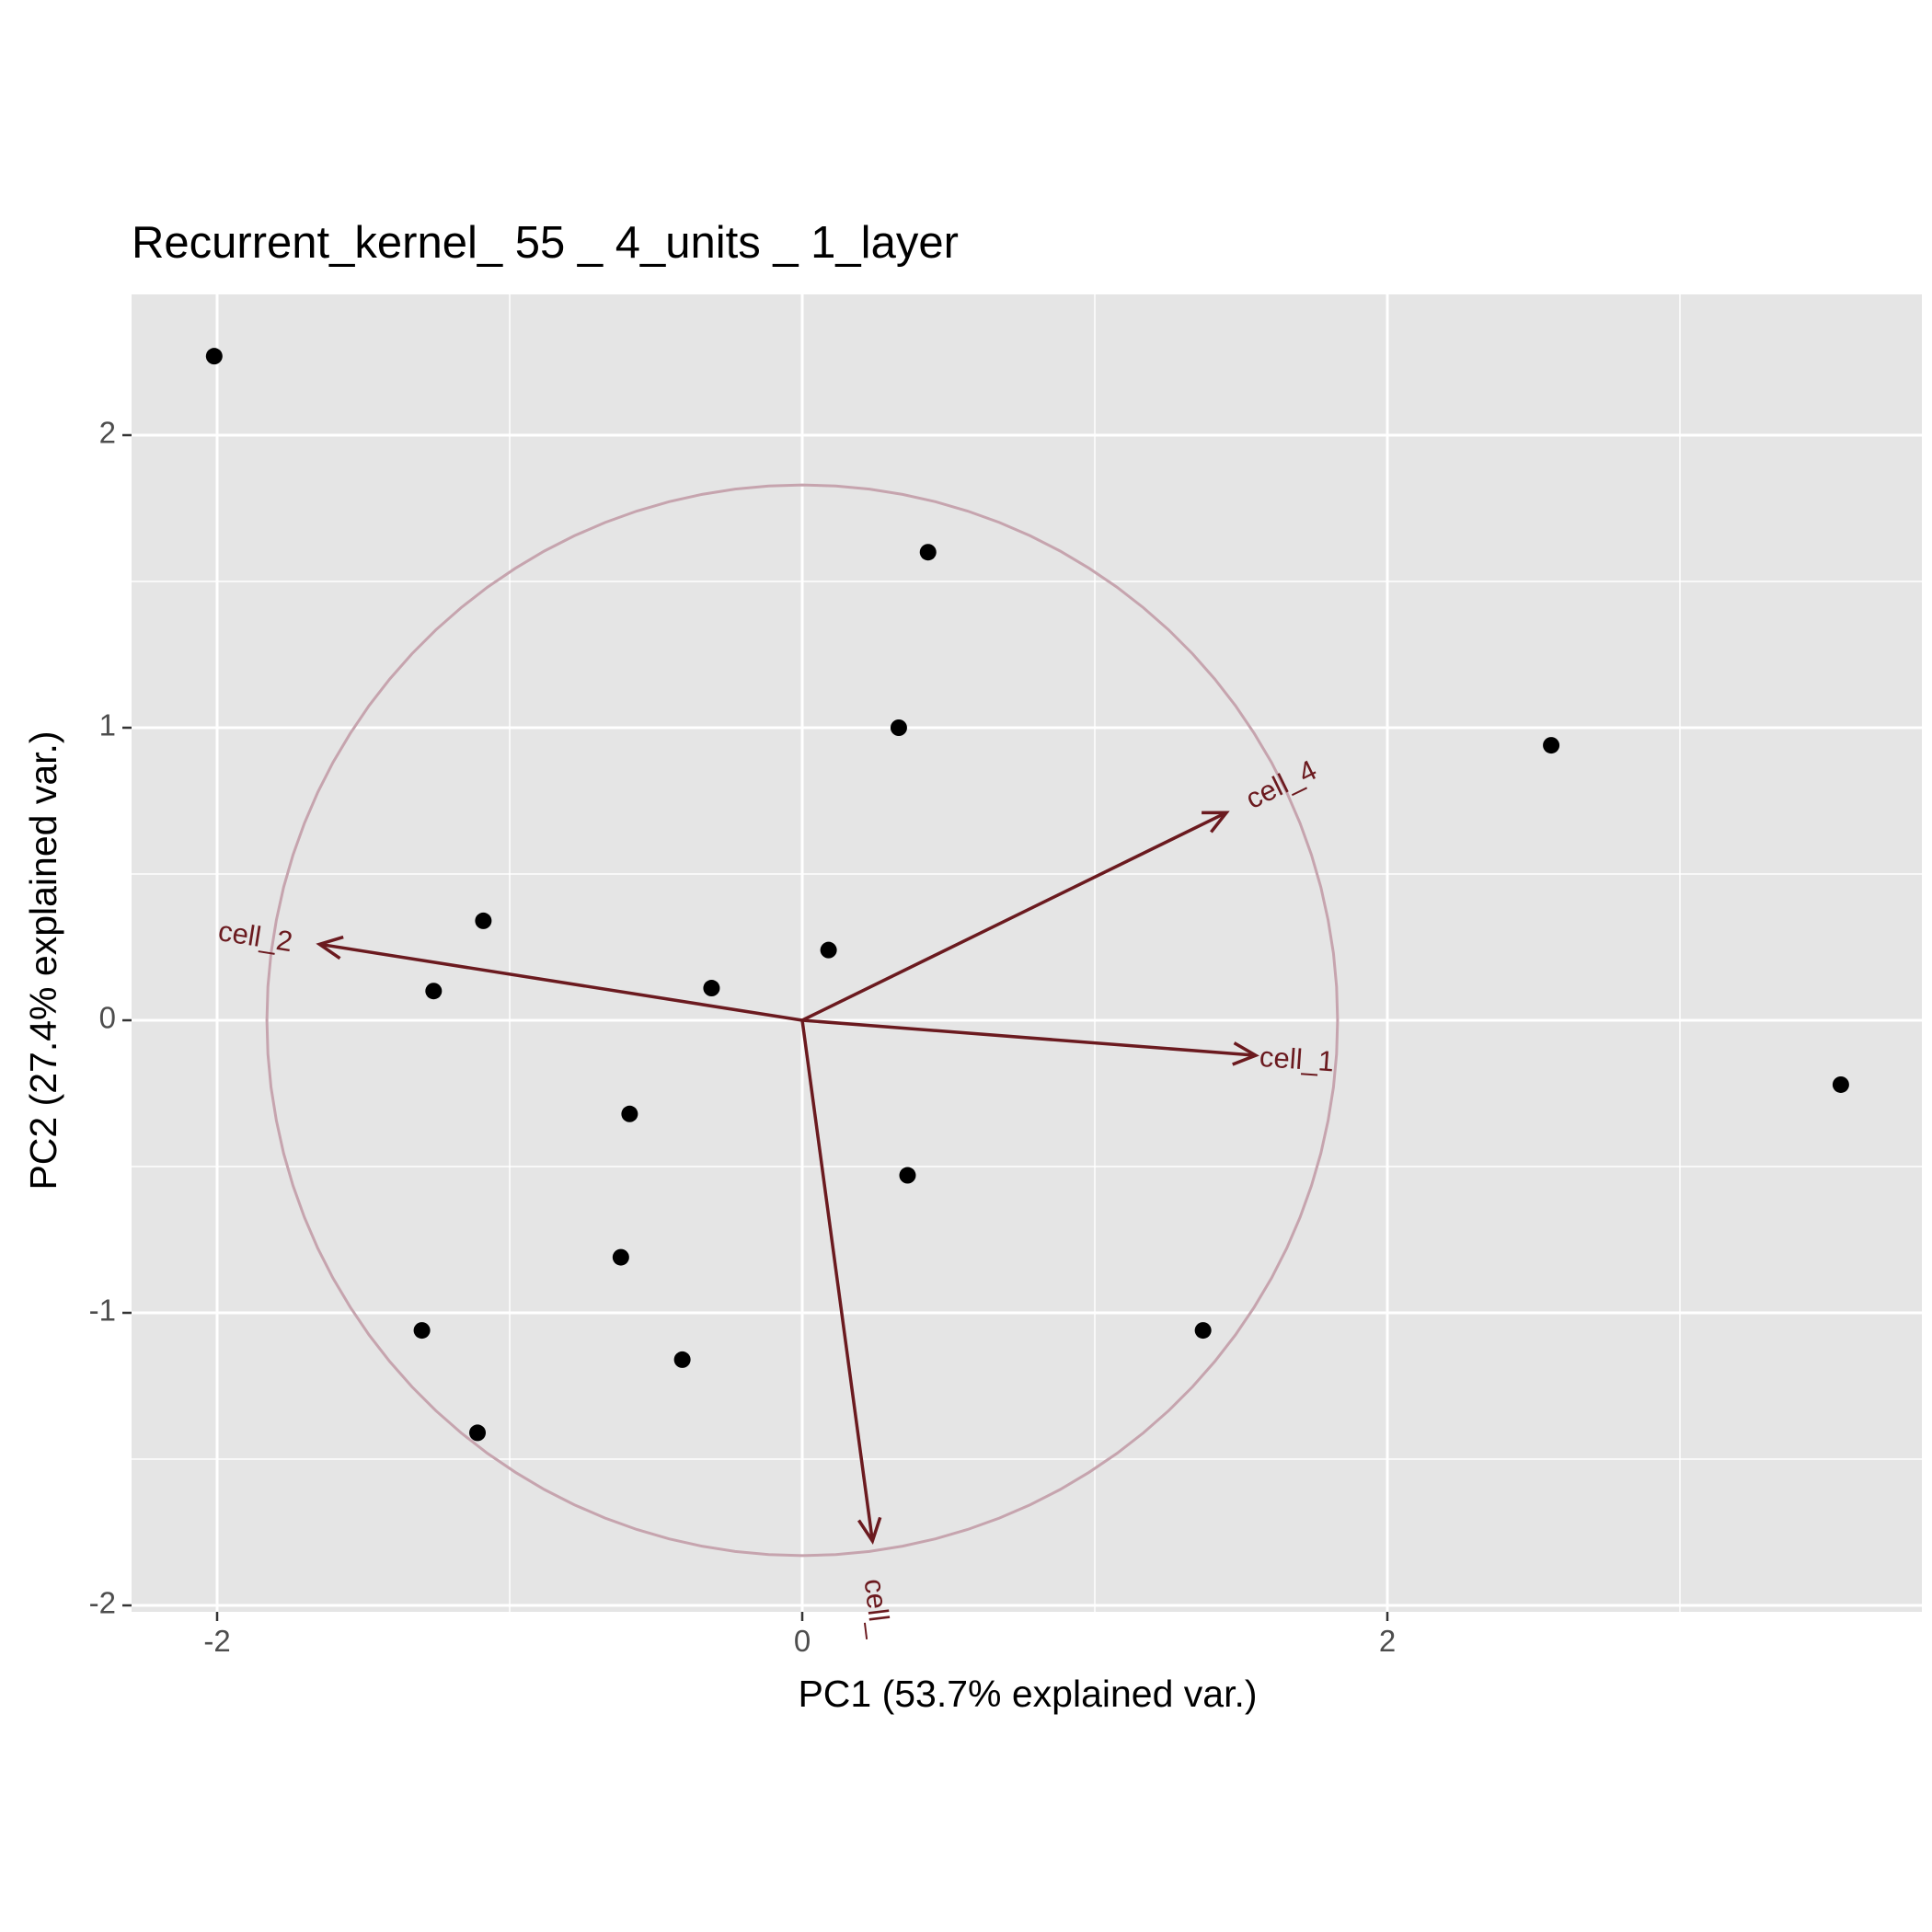  I want to click on y-axis-title: PC2 (27.4% explained var.), so click(43, 960).